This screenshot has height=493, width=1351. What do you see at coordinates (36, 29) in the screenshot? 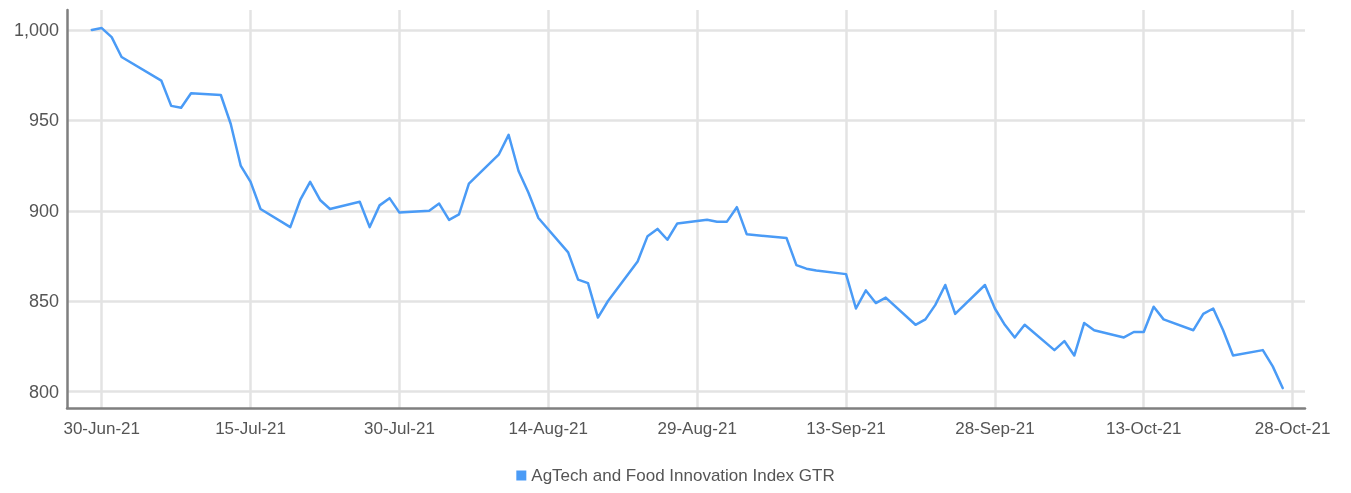
I see `y-tick-label: 1,000` at bounding box center [36, 29].